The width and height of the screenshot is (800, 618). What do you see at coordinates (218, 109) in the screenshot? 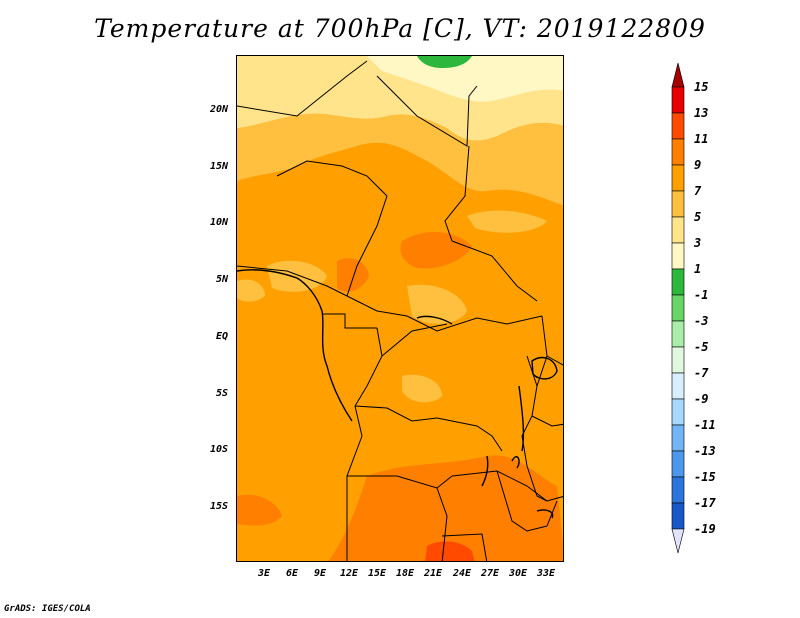
I see `lat-label-20n: 20N` at bounding box center [218, 109].